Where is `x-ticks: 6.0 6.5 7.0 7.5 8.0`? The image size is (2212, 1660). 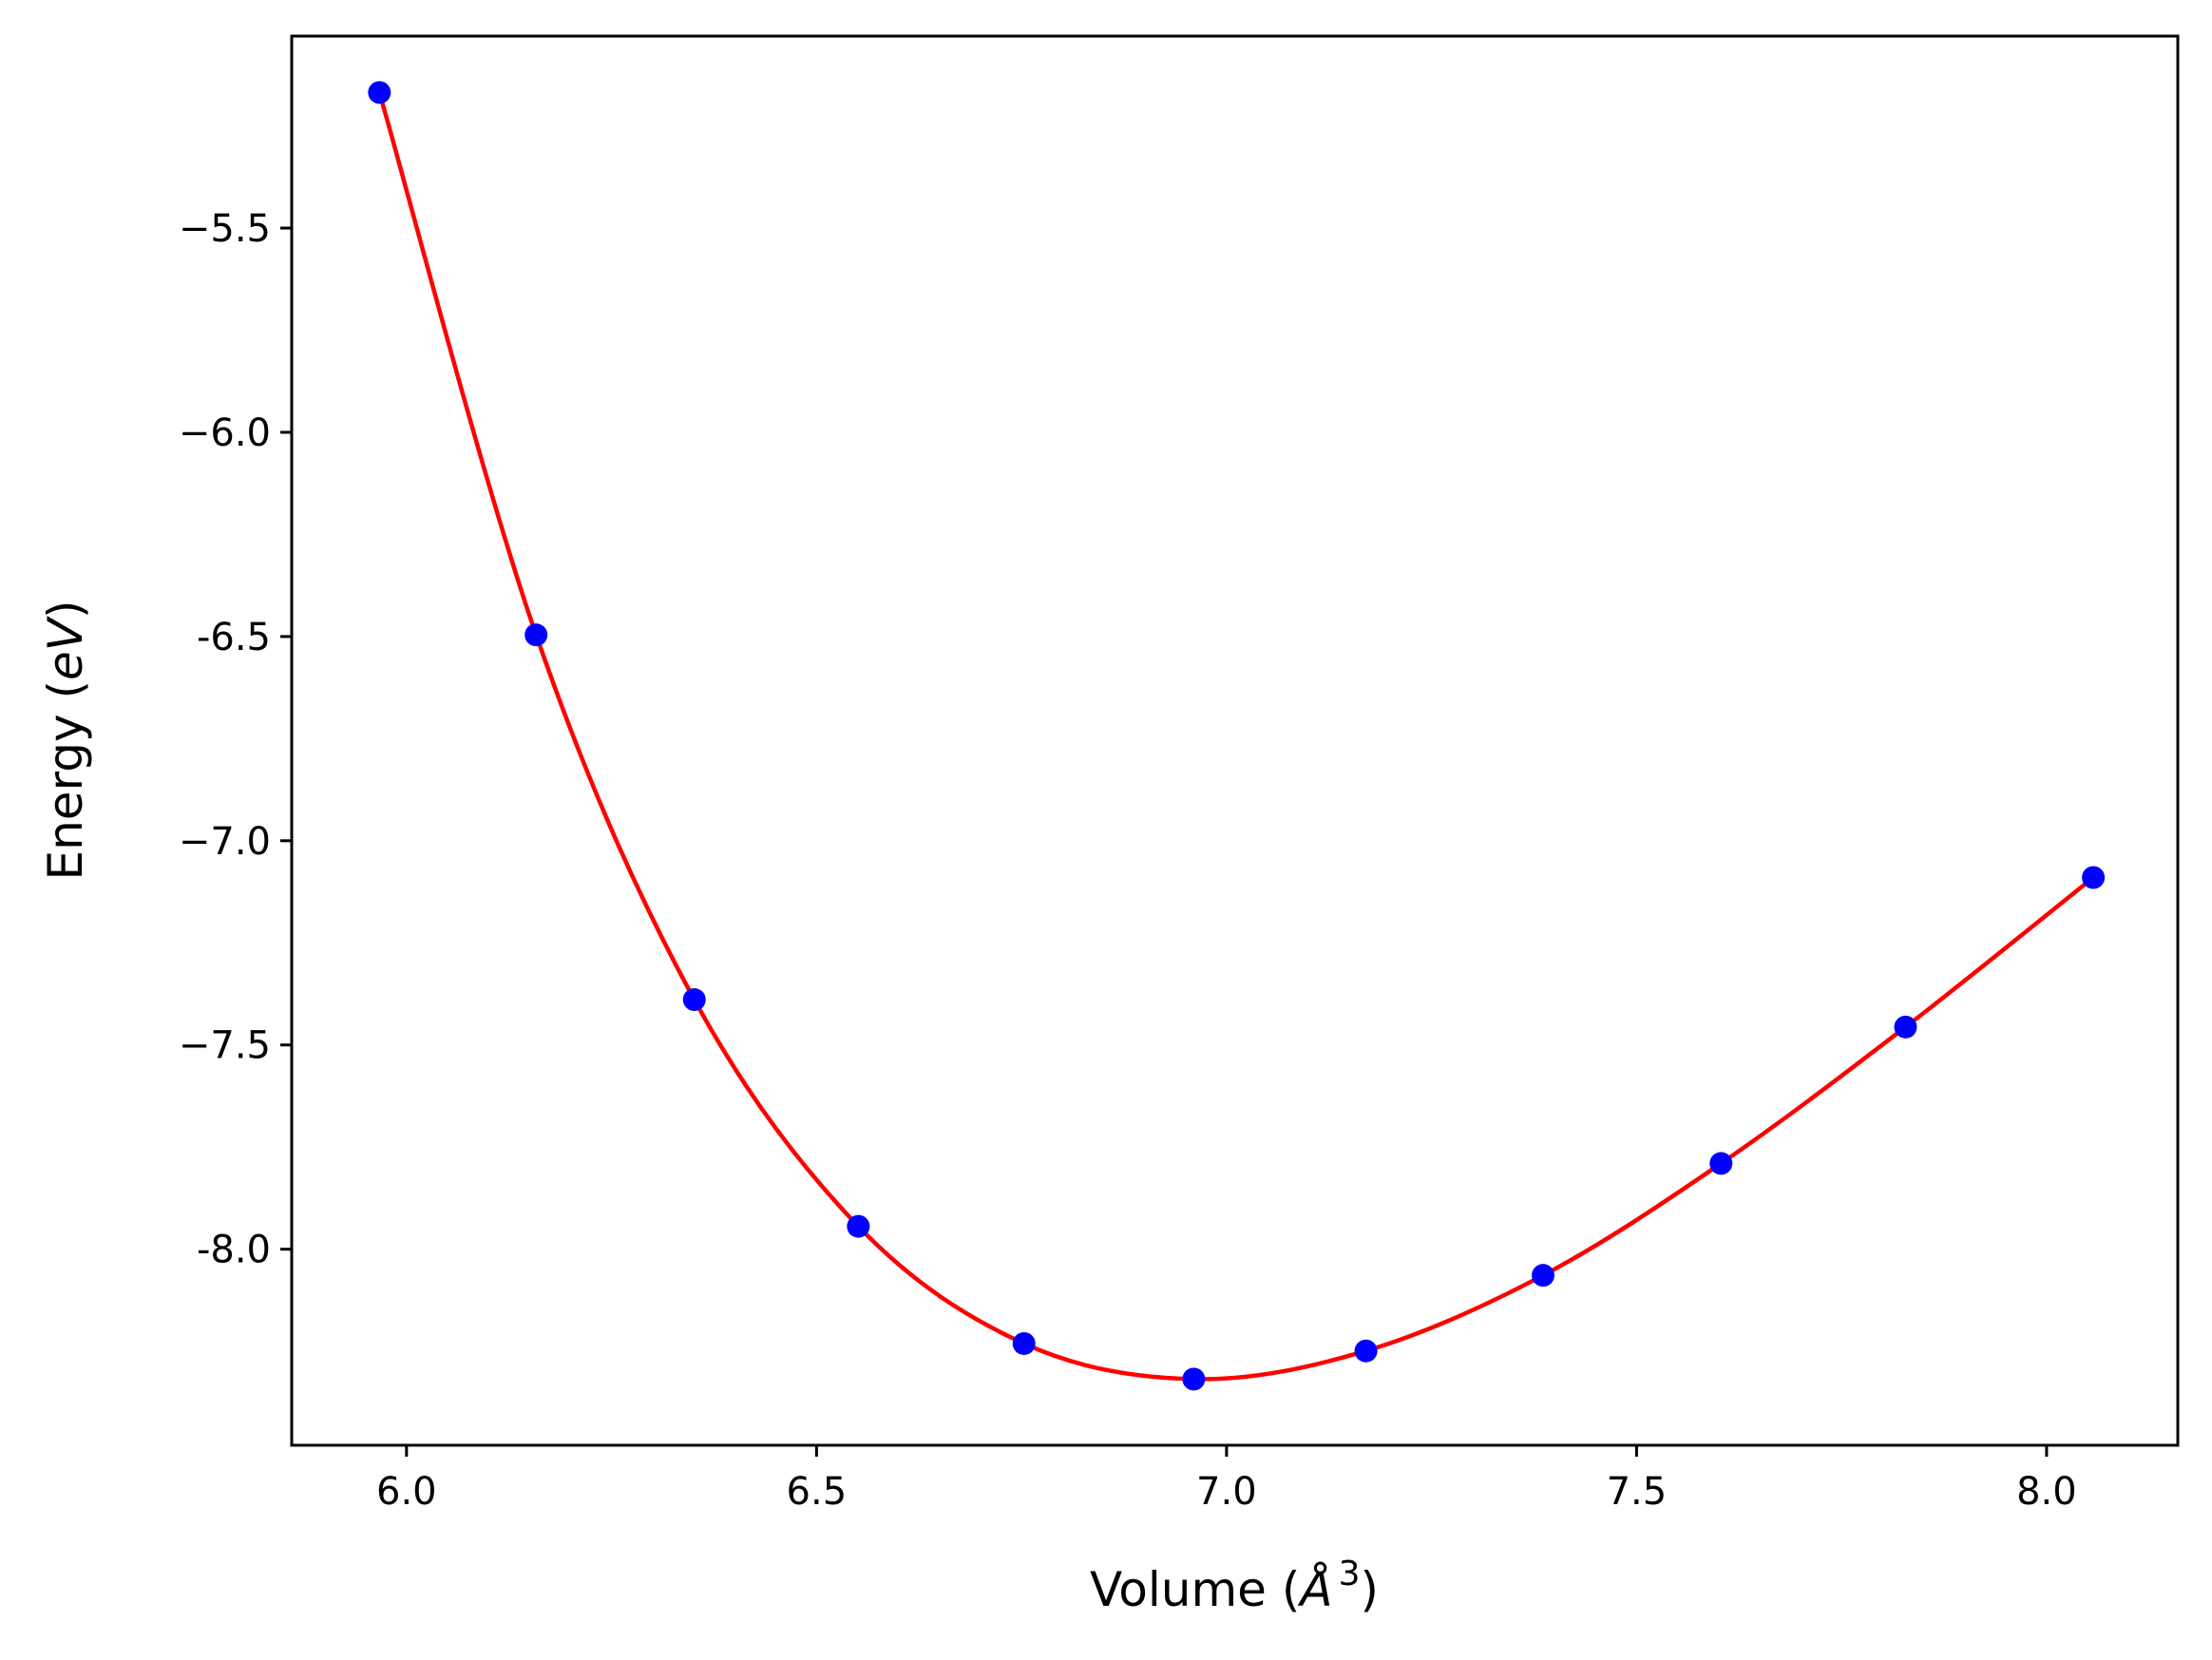
x-ticks: 6.0 6.5 7.0 7.5 8.0 is located at coordinates (1226, 1479).